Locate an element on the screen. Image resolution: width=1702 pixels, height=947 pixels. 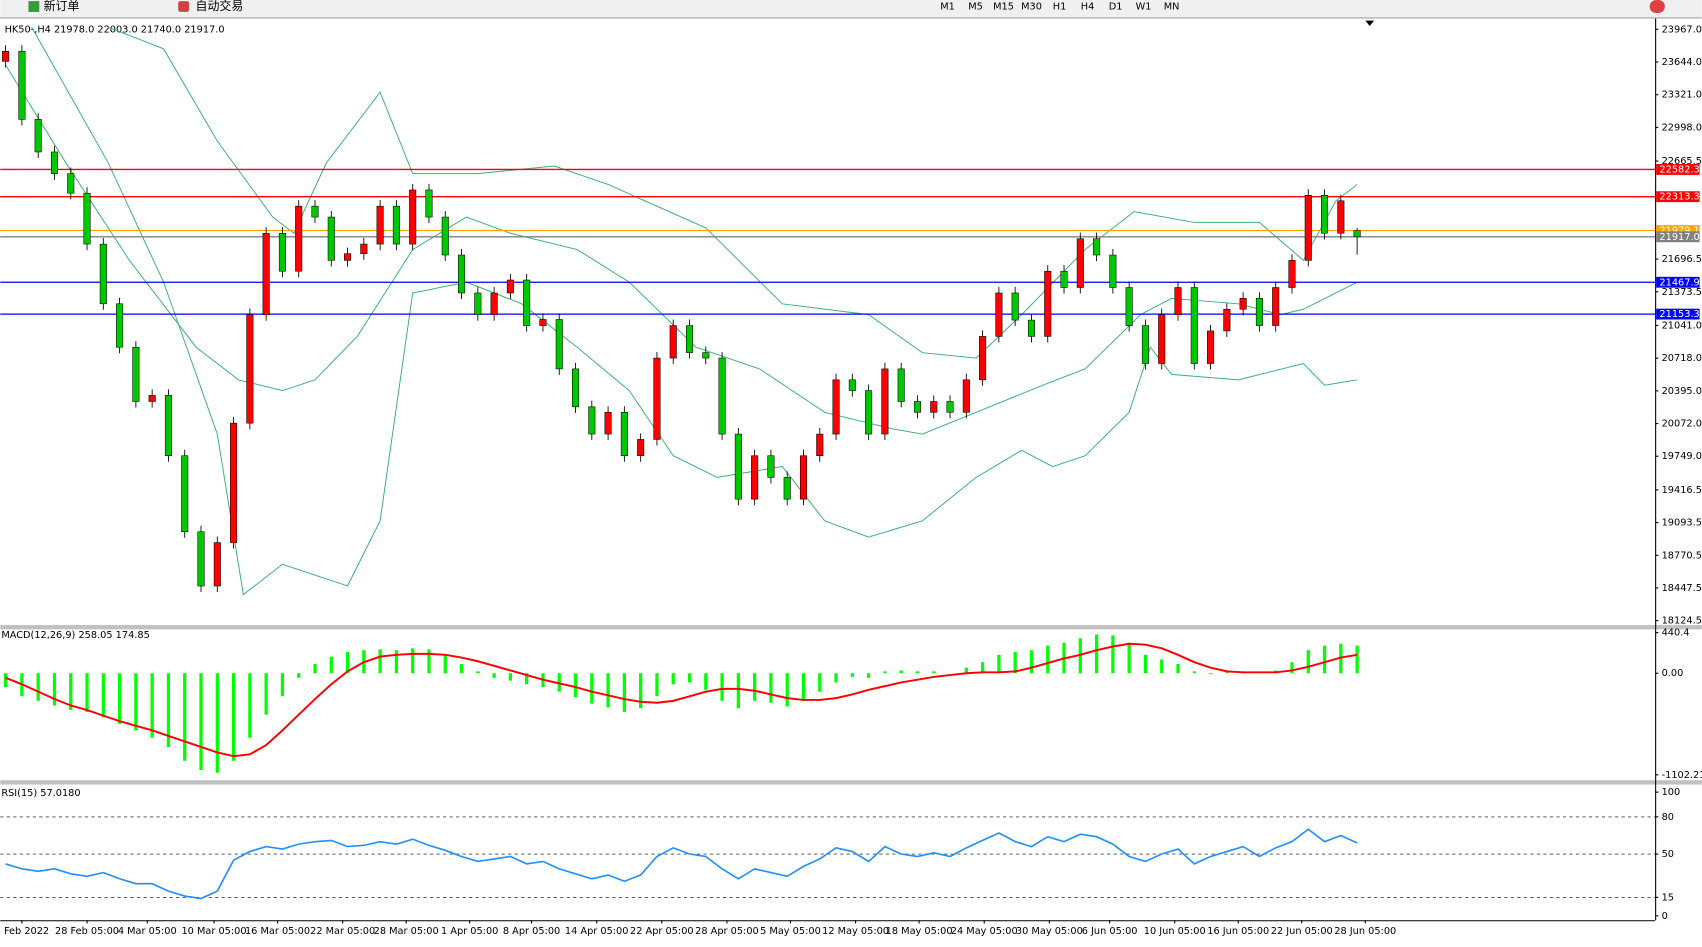
x-tick-label: 2 Feb 2022 is located at coordinates (24, 931).